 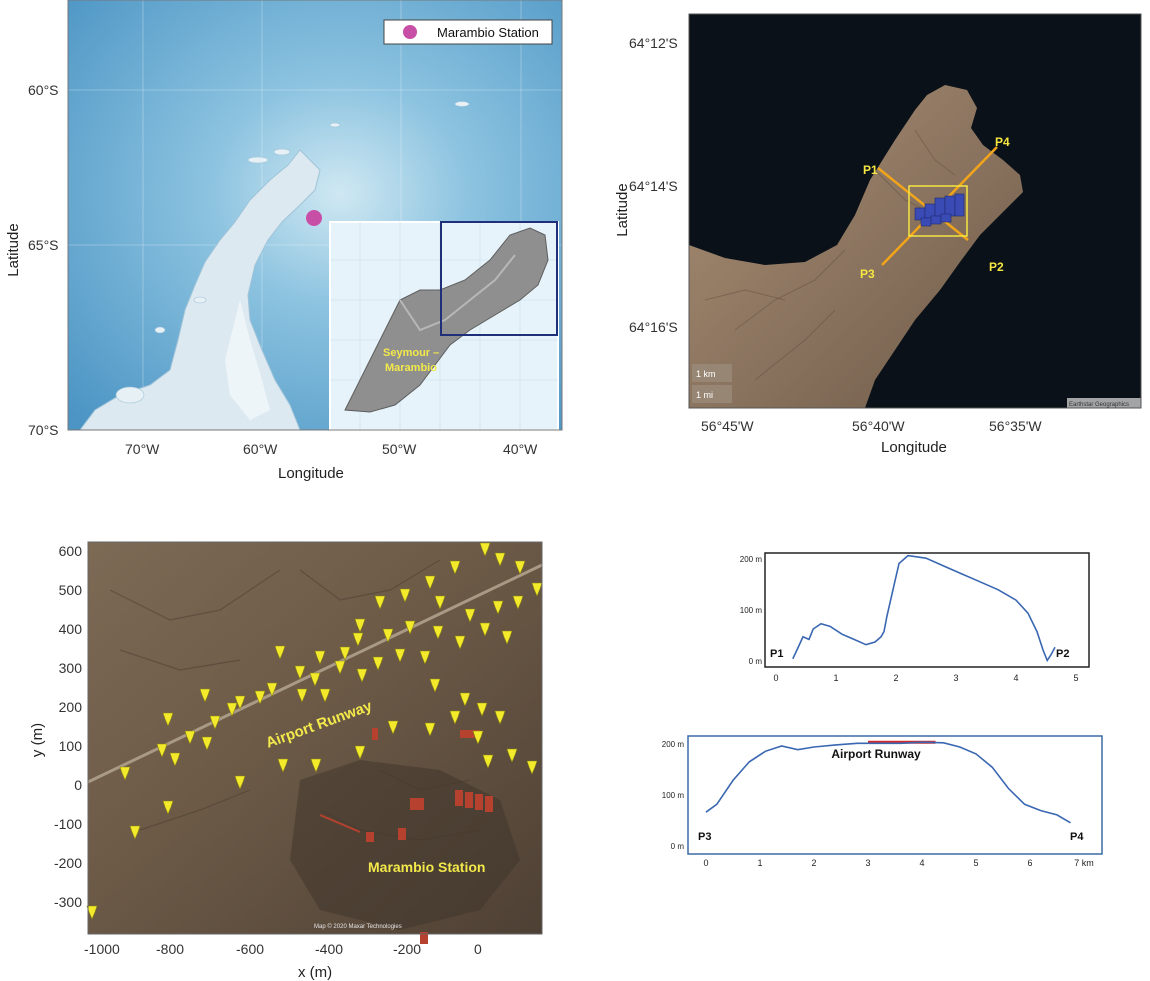 I want to click on sensor-grid, so click(x=939, y=210).